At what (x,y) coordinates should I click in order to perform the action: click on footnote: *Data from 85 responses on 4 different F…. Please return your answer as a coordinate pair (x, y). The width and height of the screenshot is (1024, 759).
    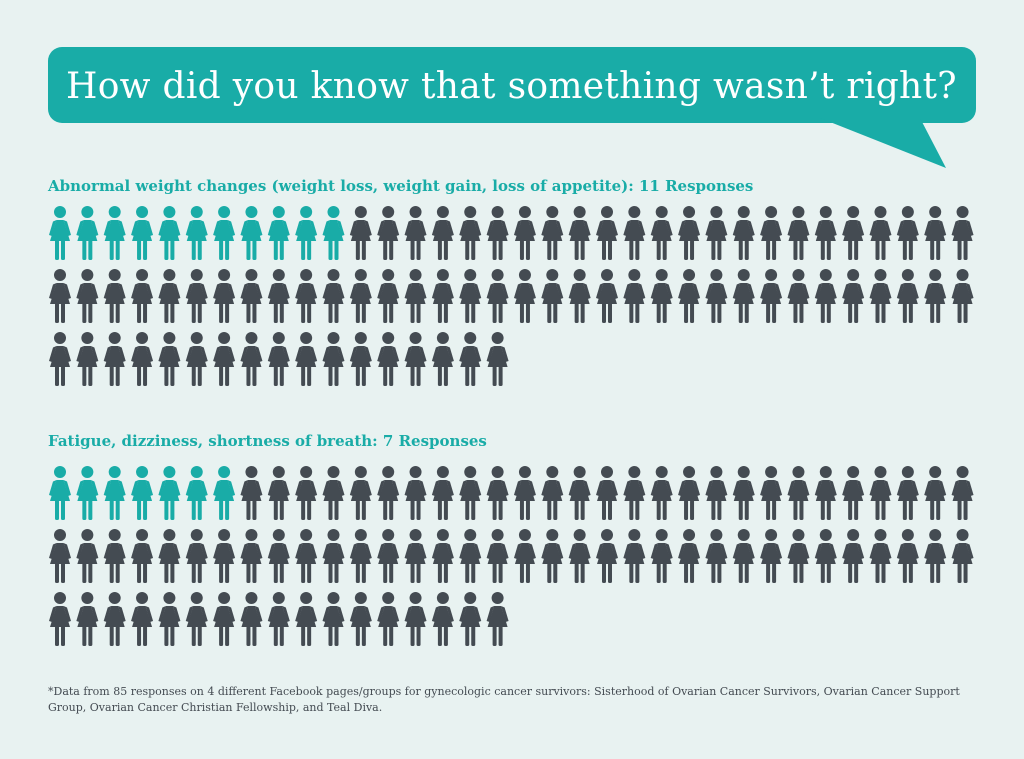
    Looking at the image, I should click on (504, 699).